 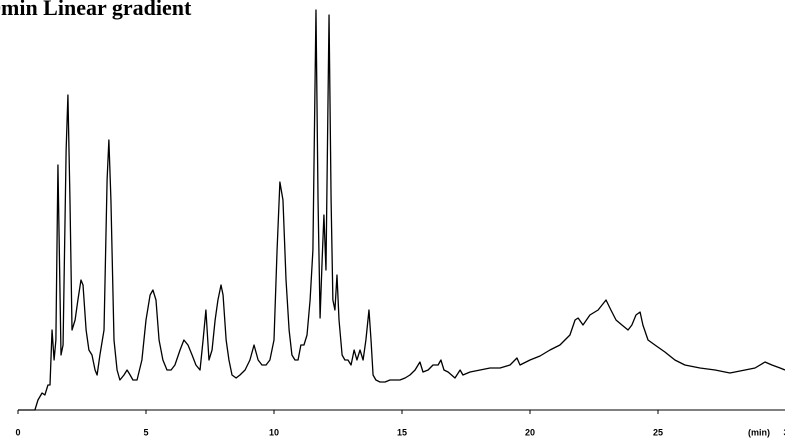 What do you see at coordinates (402, 432) in the screenshot?
I see `x-tick-label: 15` at bounding box center [402, 432].